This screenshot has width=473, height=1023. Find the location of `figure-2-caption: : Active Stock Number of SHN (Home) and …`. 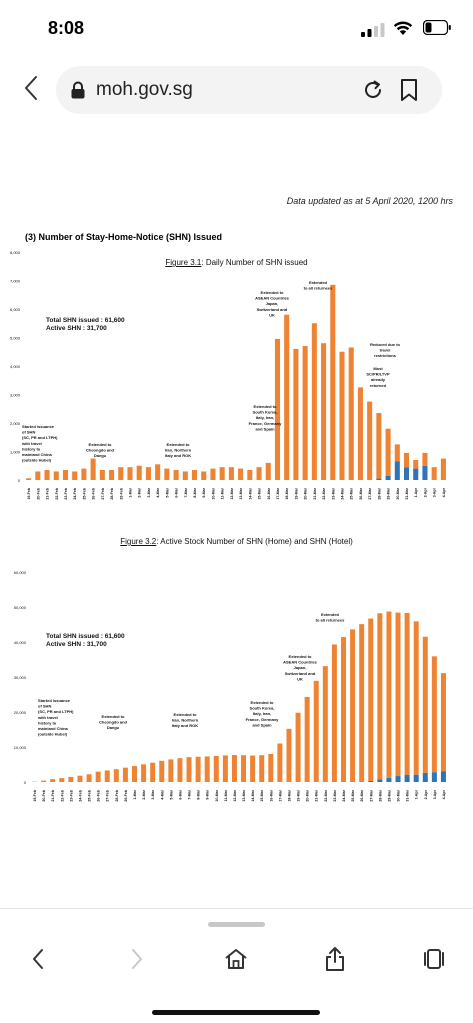

figure-2-caption: : Active Stock Number of SHN (Home) and … is located at coordinates (254, 541).